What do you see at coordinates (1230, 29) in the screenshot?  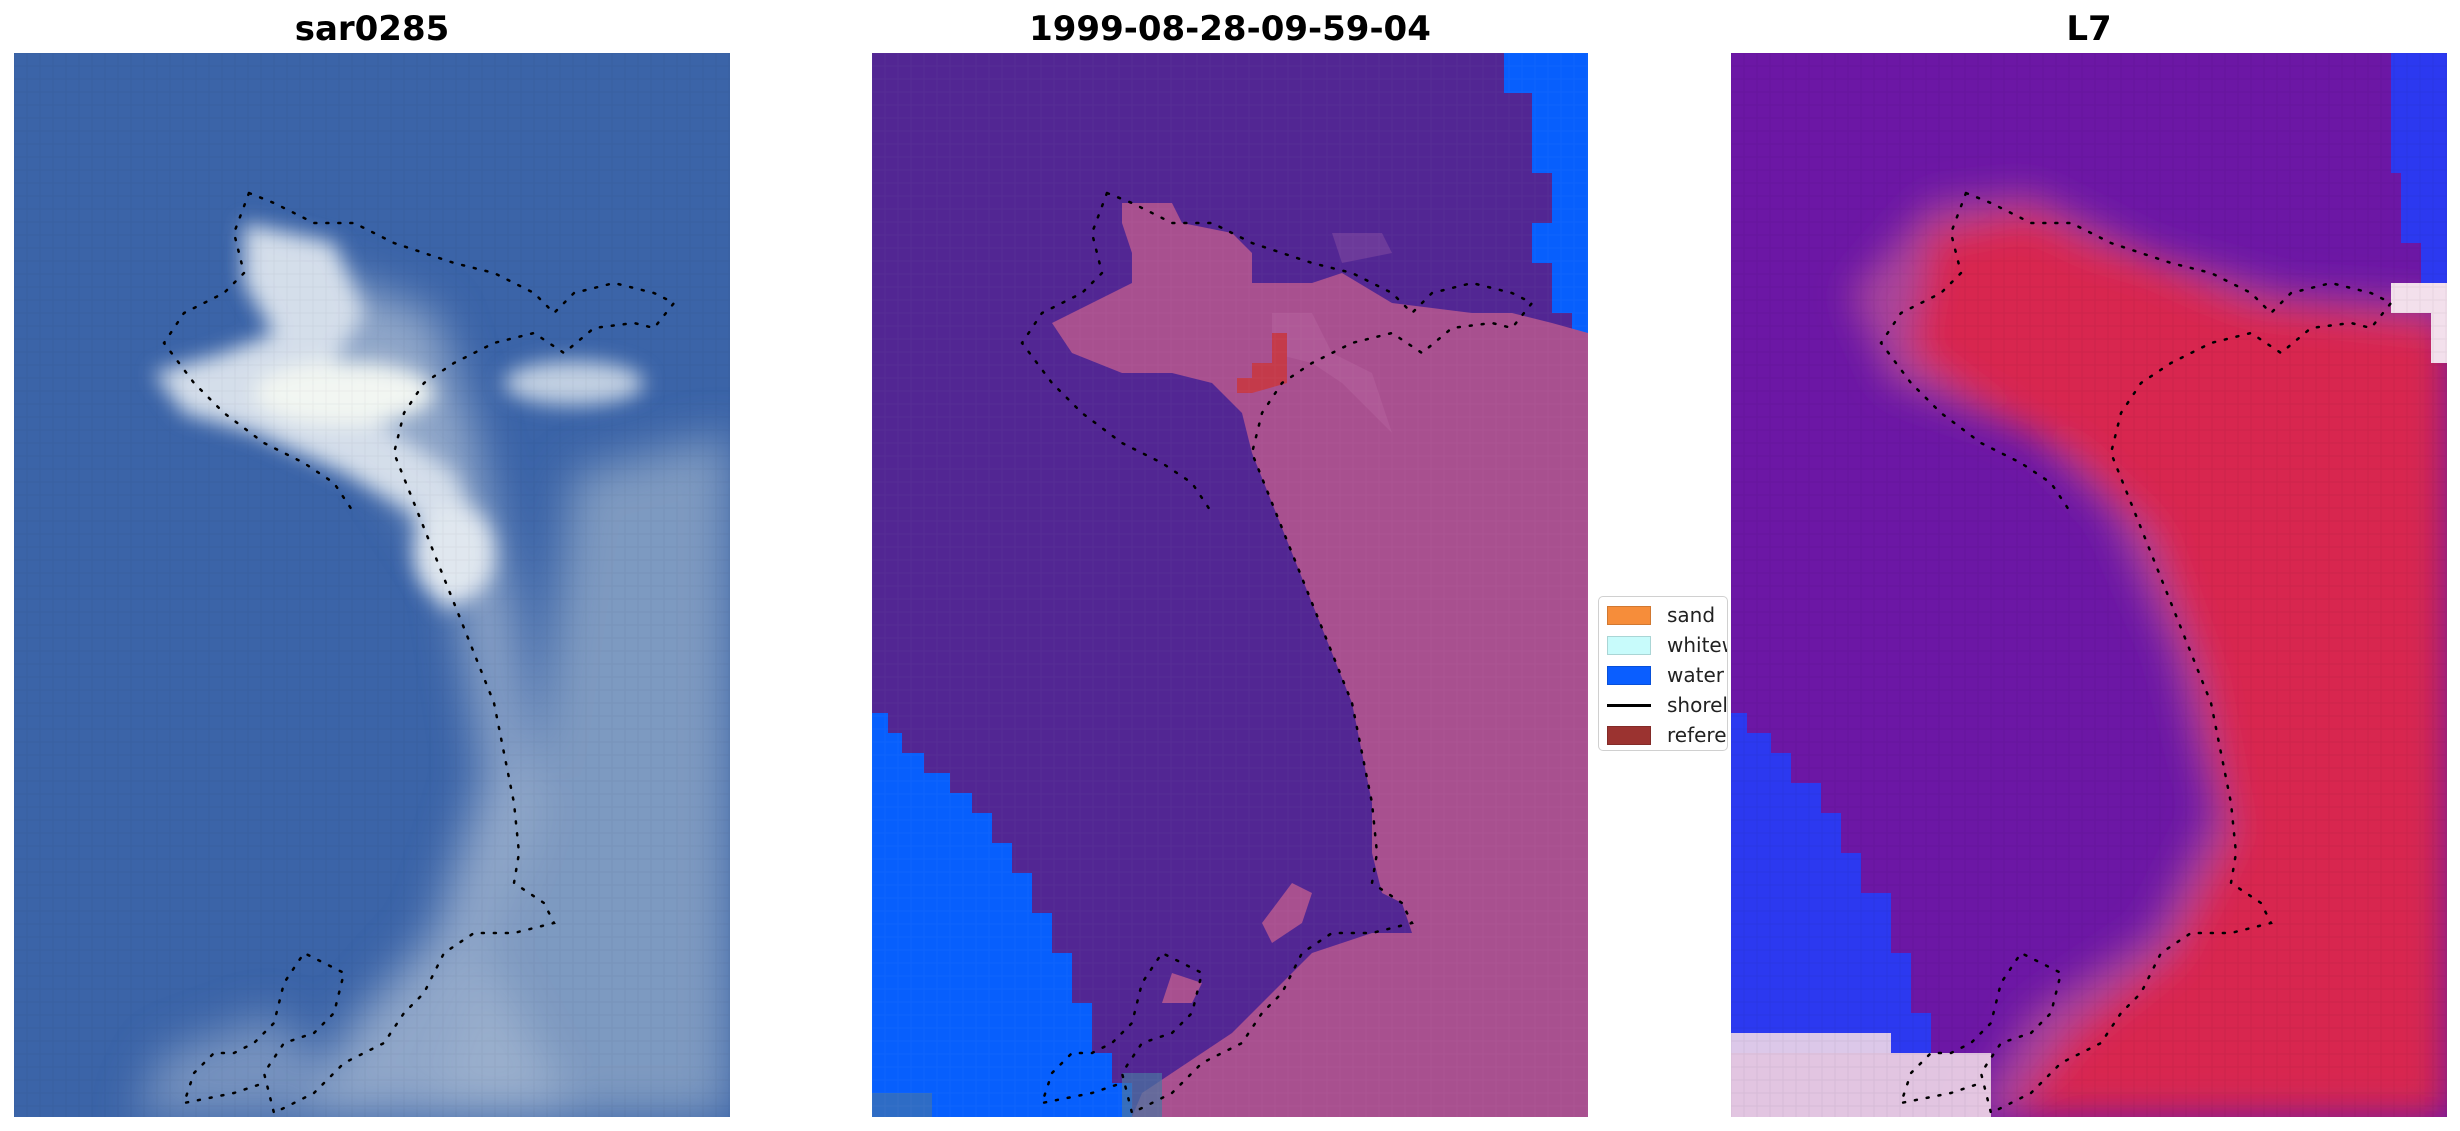 I see `panel-title-classification: 1999-08-28-09-59-04` at bounding box center [1230, 29].